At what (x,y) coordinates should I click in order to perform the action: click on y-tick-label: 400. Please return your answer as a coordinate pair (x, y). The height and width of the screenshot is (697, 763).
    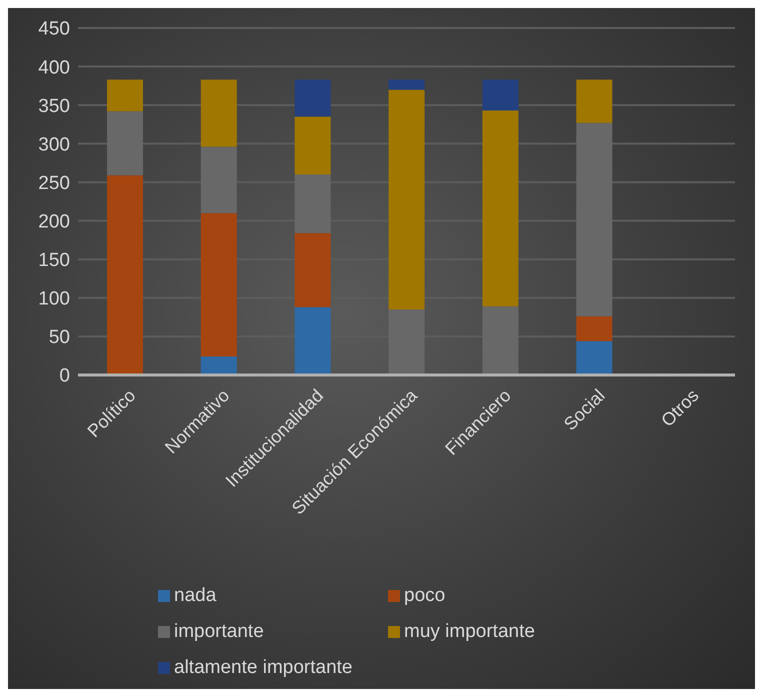
    Looking at the image, I should click on (54, 67).